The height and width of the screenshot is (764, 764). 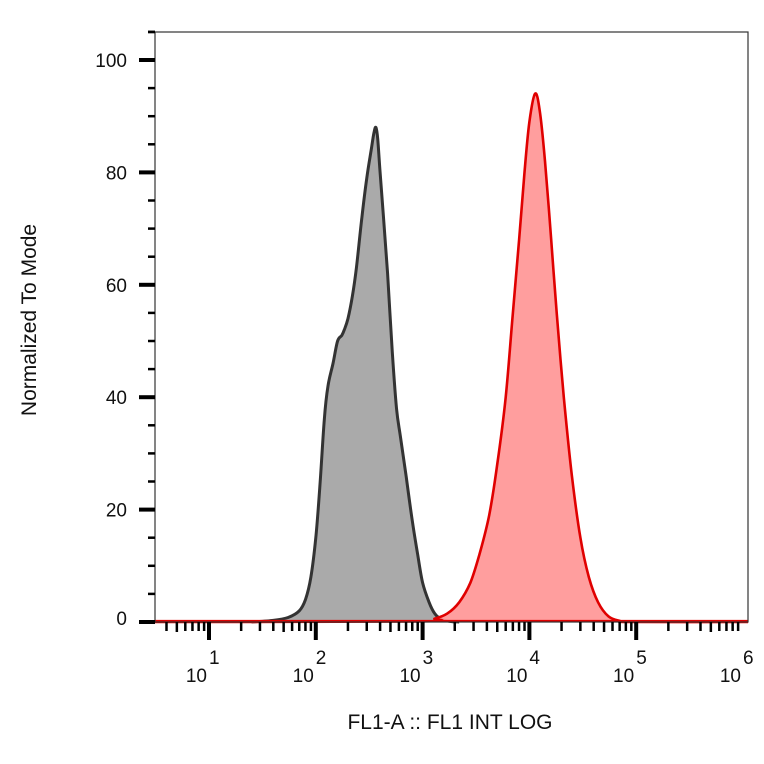 I want to click on x-tick-label: 10¹, so click(x=203, y=667).